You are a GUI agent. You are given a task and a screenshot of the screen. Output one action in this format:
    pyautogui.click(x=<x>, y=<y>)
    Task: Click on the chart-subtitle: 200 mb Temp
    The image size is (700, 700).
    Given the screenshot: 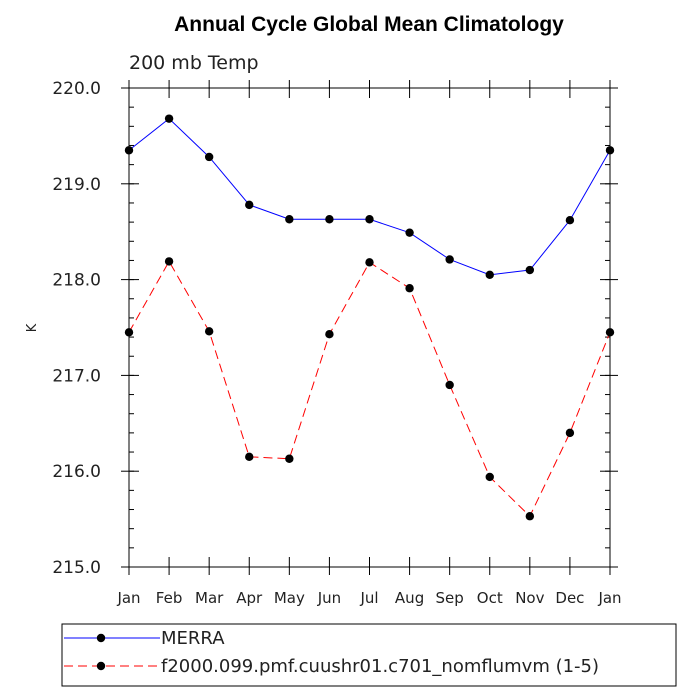 What is the action you would take?
    pyautogui.click(x=194, y=63)
    